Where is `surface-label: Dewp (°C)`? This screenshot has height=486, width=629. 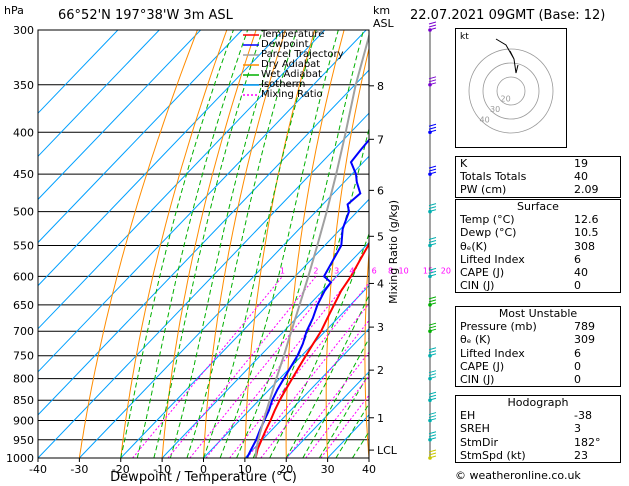
surface-label: Dewp (°C) is located at coordinates (488, 233).